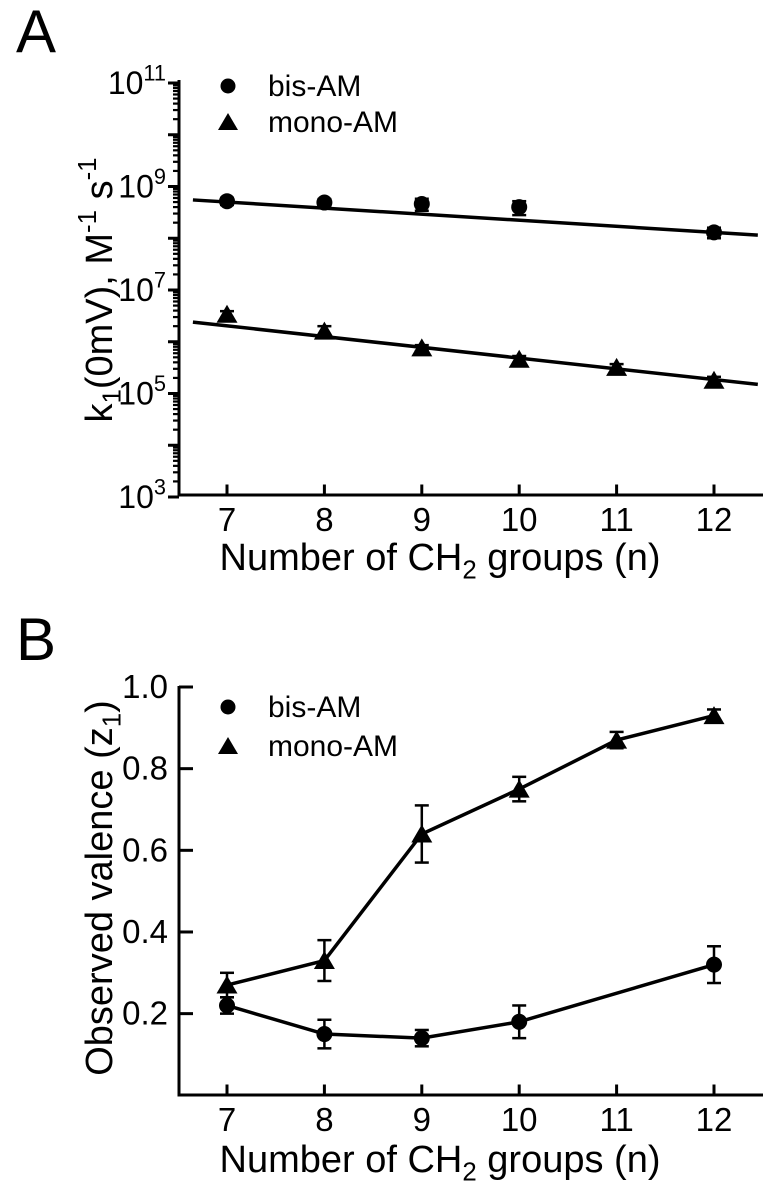 This screenshot has height=1200, width=782. Describe the element at coordinates (145, 1013) in the screenshot. I see `y-tick-label: 0.2` at that location.